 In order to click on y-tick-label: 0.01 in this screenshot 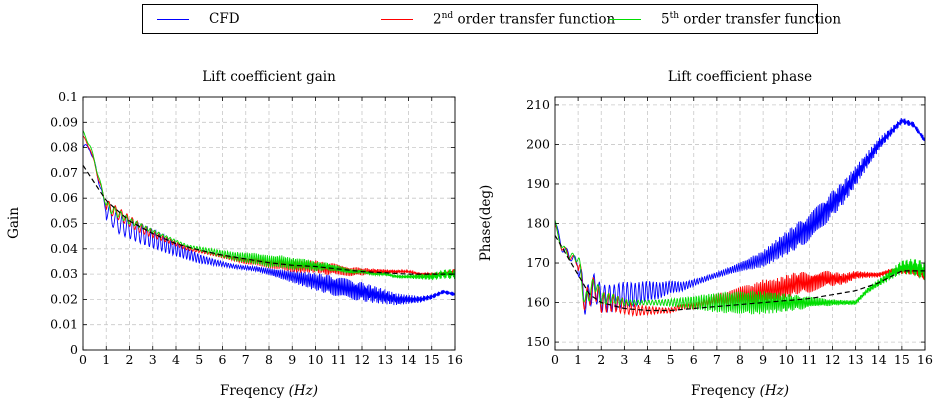, I will do `click(64, 324)`.